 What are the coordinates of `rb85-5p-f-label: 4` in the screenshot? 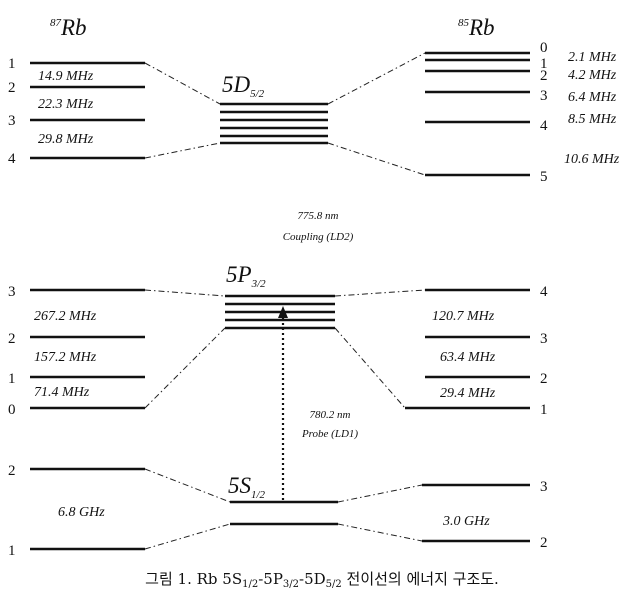 It's located at (544, 292).